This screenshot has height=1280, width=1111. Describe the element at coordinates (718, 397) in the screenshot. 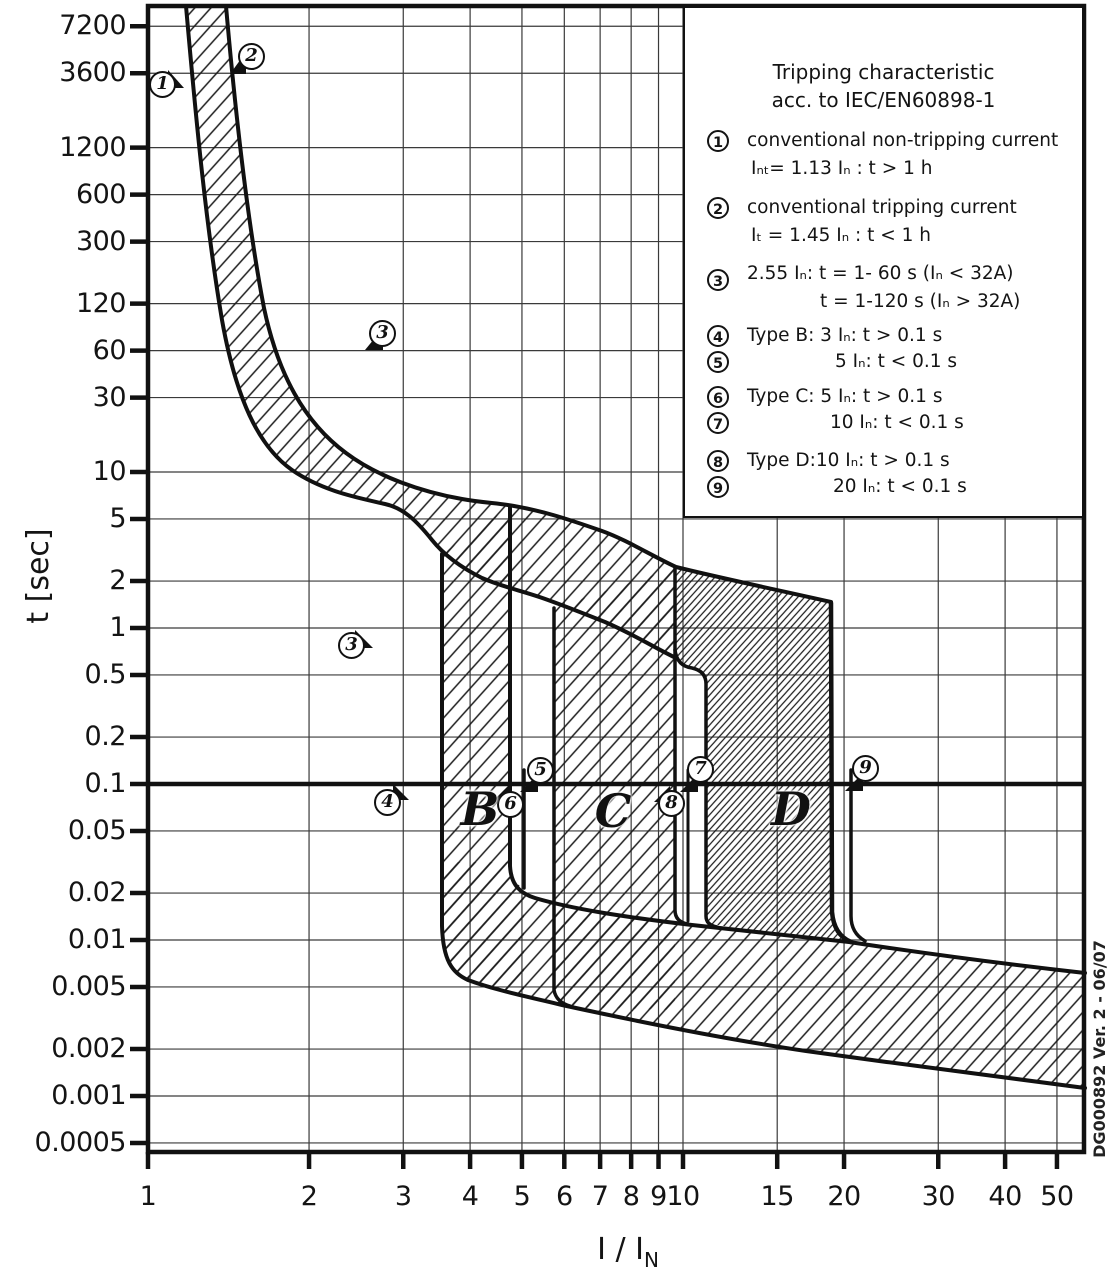

I see `legend-num-6-icon: 6` at that location.